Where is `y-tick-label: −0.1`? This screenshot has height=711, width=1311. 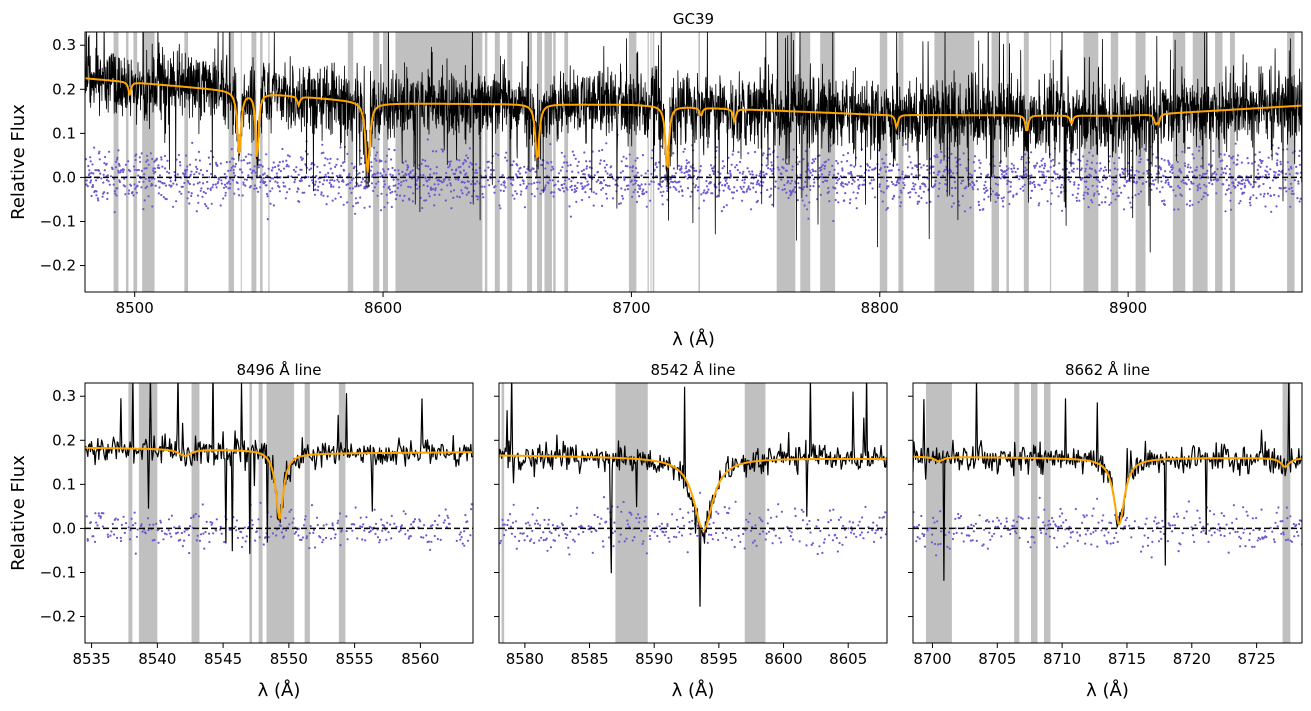
y-tick-label: −0.1 is located at coordinates (58, 221).